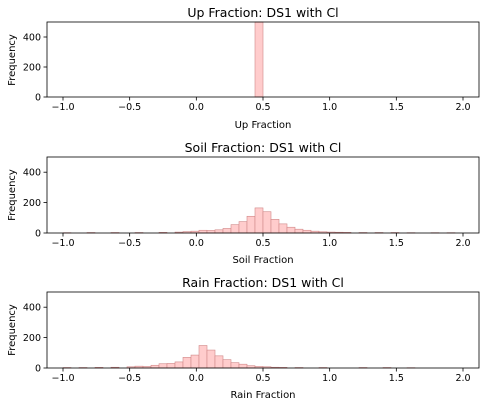 This screenshot has height=406, width=486. Describe the element at coordinates (263, 147) in the screenshot. I see `chart-title: Soil Fraction: DS1 with Cl` at that location.